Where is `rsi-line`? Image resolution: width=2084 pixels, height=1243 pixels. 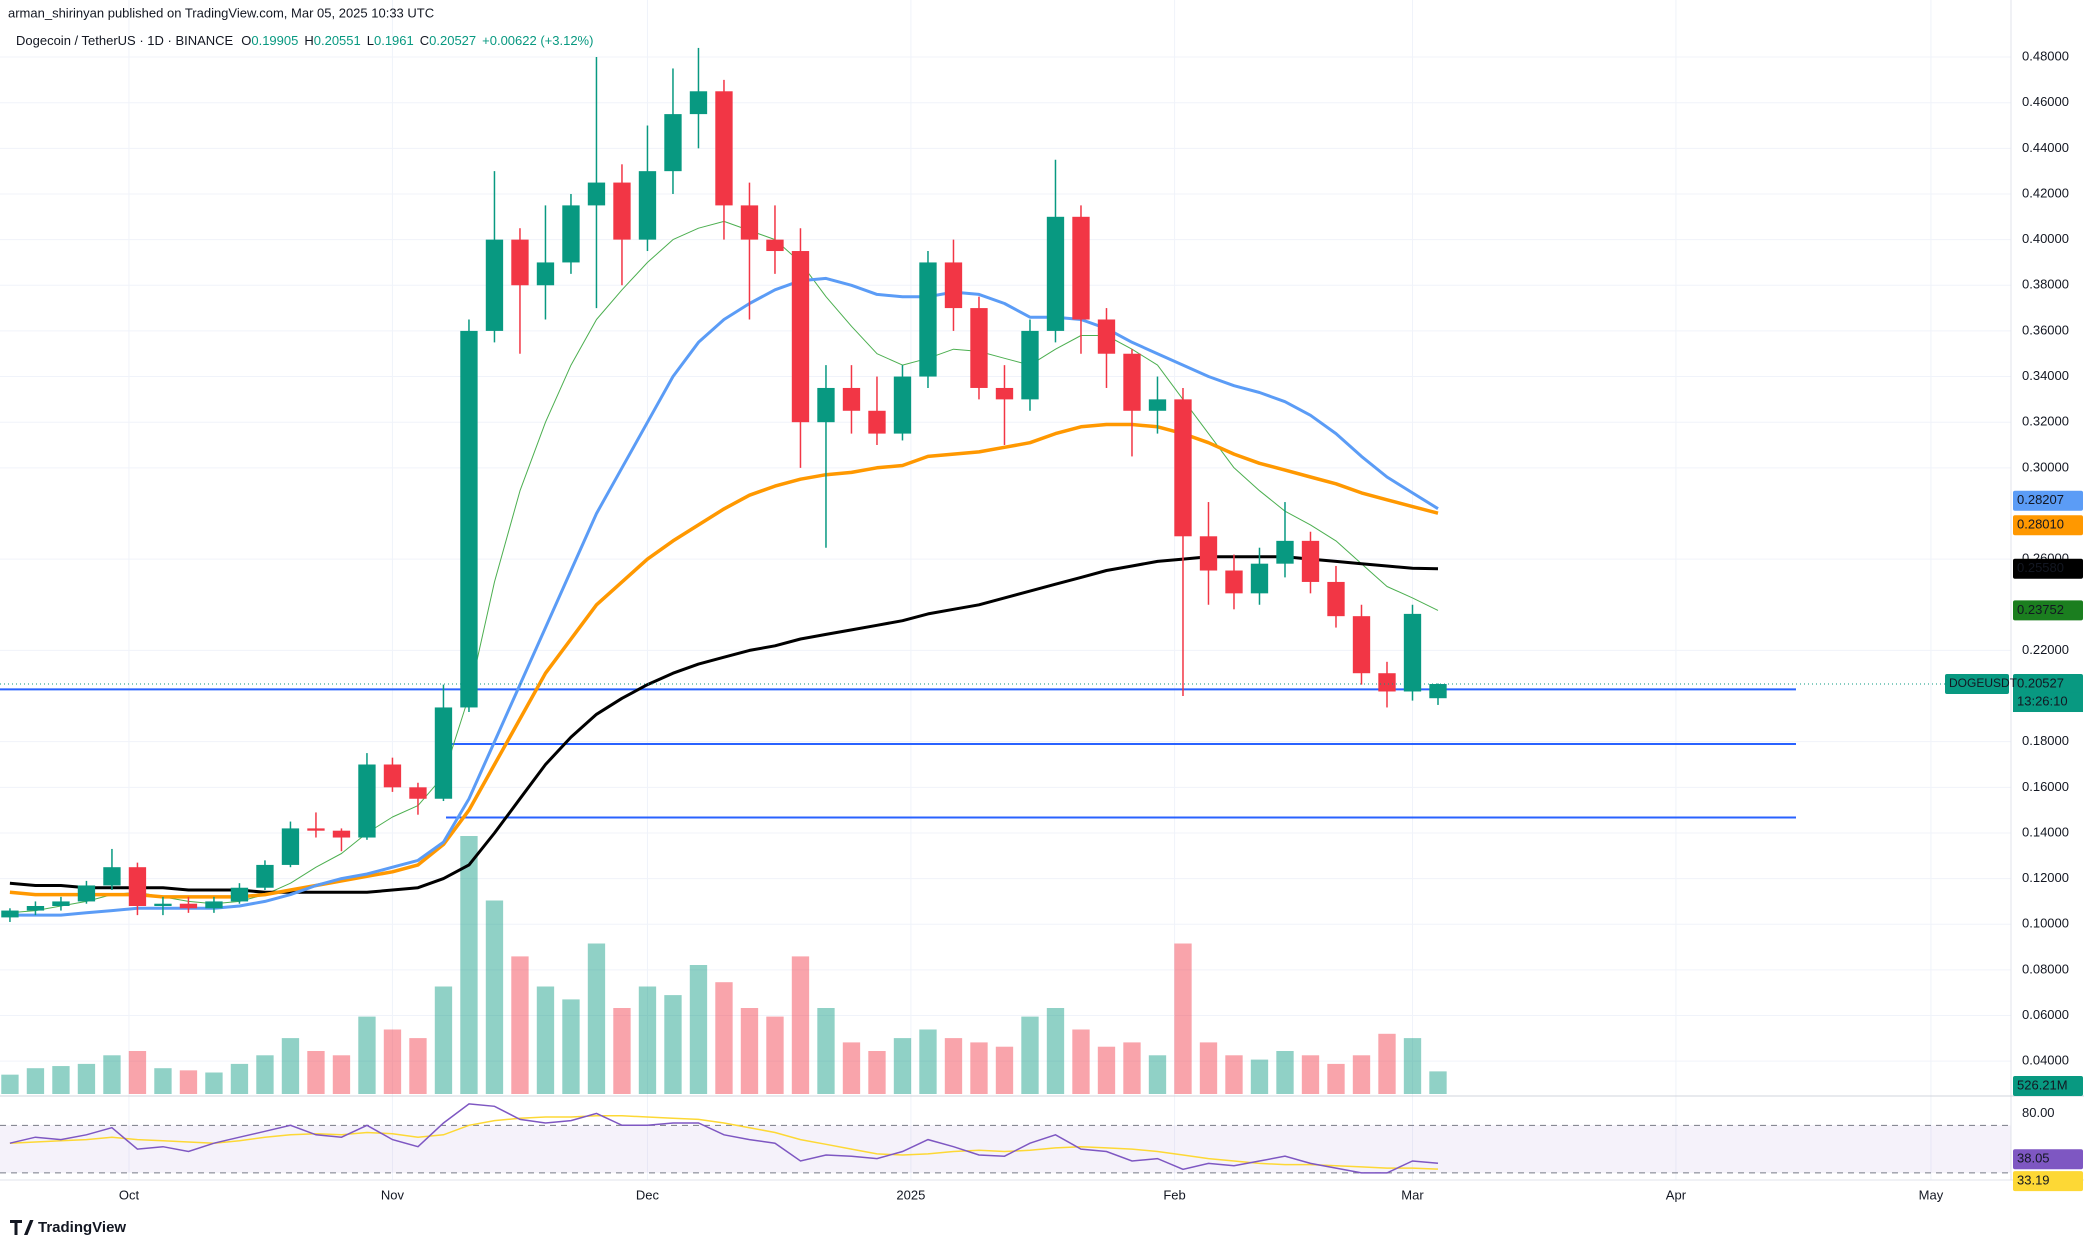 rsi-line is located at coordinates (724, 1142).